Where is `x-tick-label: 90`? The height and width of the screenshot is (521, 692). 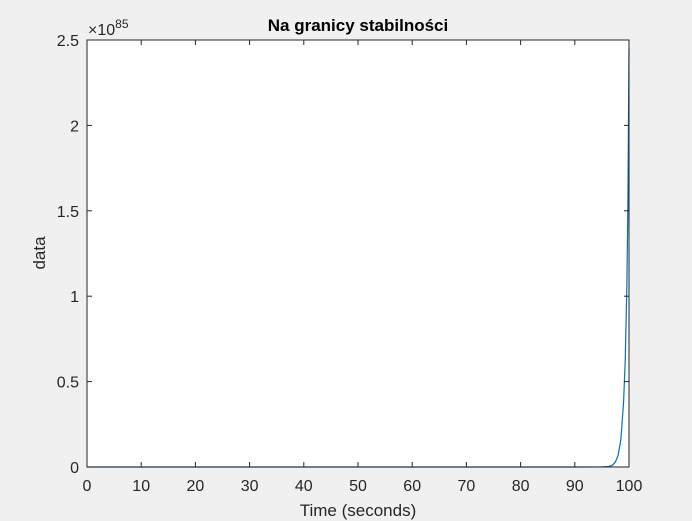 x-tick-label: 90 is located at coordinates (575, 486).